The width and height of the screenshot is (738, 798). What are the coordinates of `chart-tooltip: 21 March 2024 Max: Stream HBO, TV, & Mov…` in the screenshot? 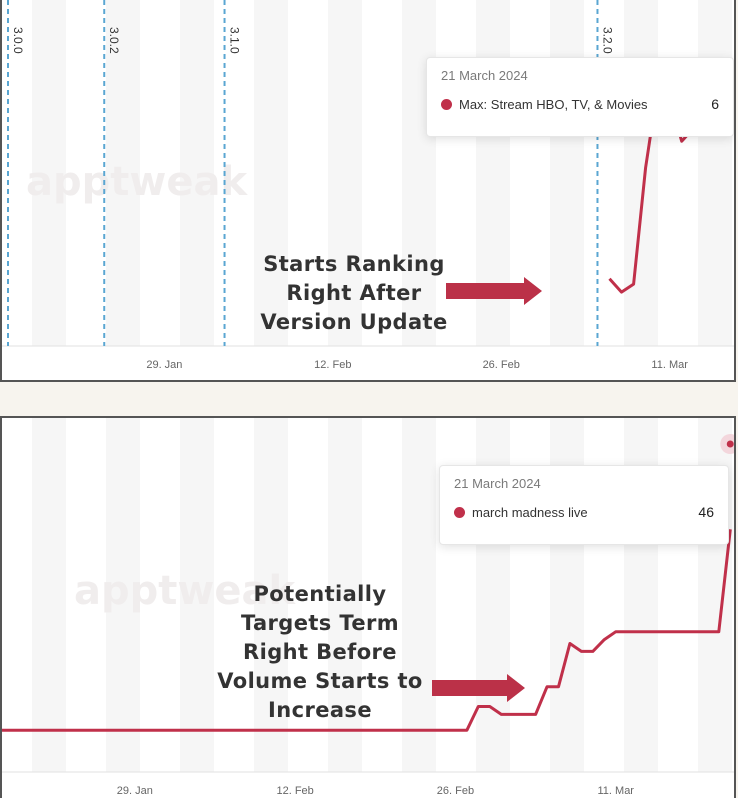 It's located at (580, 97).